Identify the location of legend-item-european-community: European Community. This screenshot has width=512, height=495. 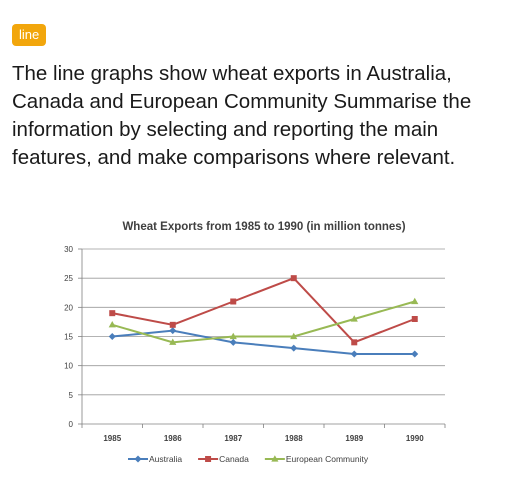
(316, 459).